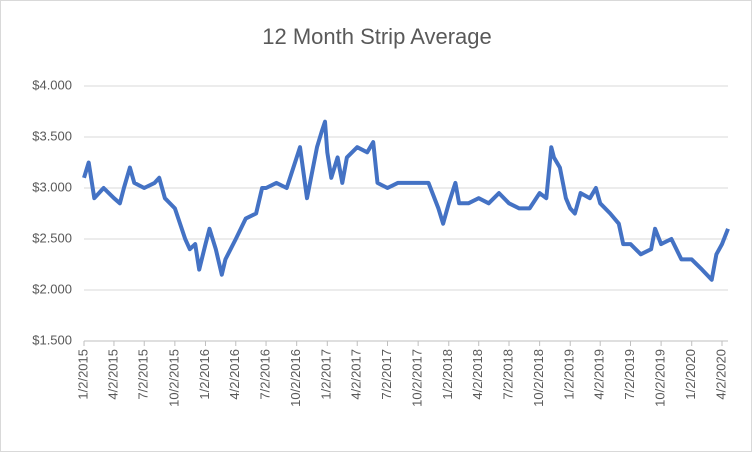  Describe the element at coordinates (599, 374) in the screenshot. I see `x-tick-label: 4/2/2019` at that location.